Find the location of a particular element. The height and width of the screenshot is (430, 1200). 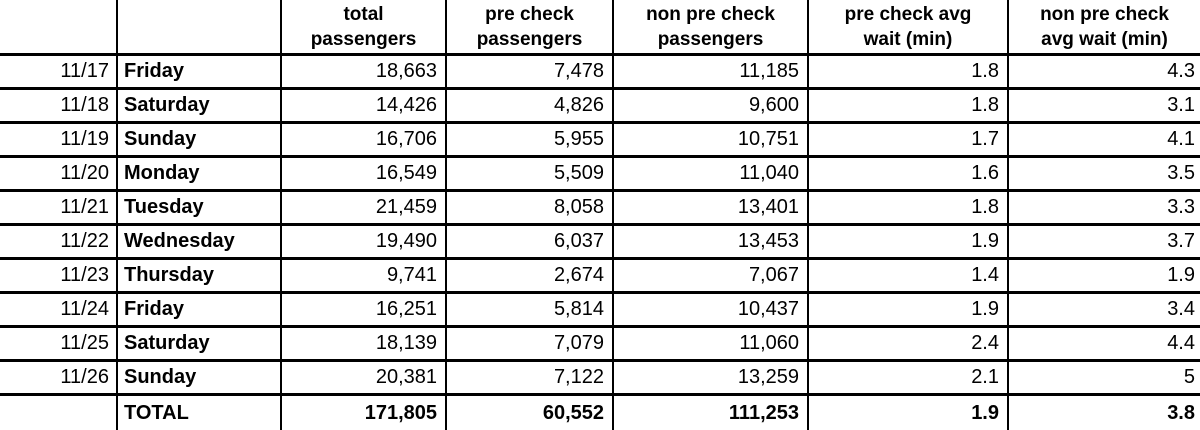

cell-non-pre-check-avg-wait: 4.1 is located at coordinates (1103, 139).